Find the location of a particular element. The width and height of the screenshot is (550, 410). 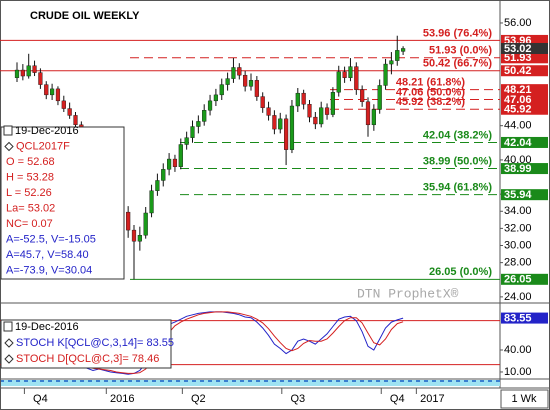

y-tick-label: 56.00 is located at coordinates (518, 23).